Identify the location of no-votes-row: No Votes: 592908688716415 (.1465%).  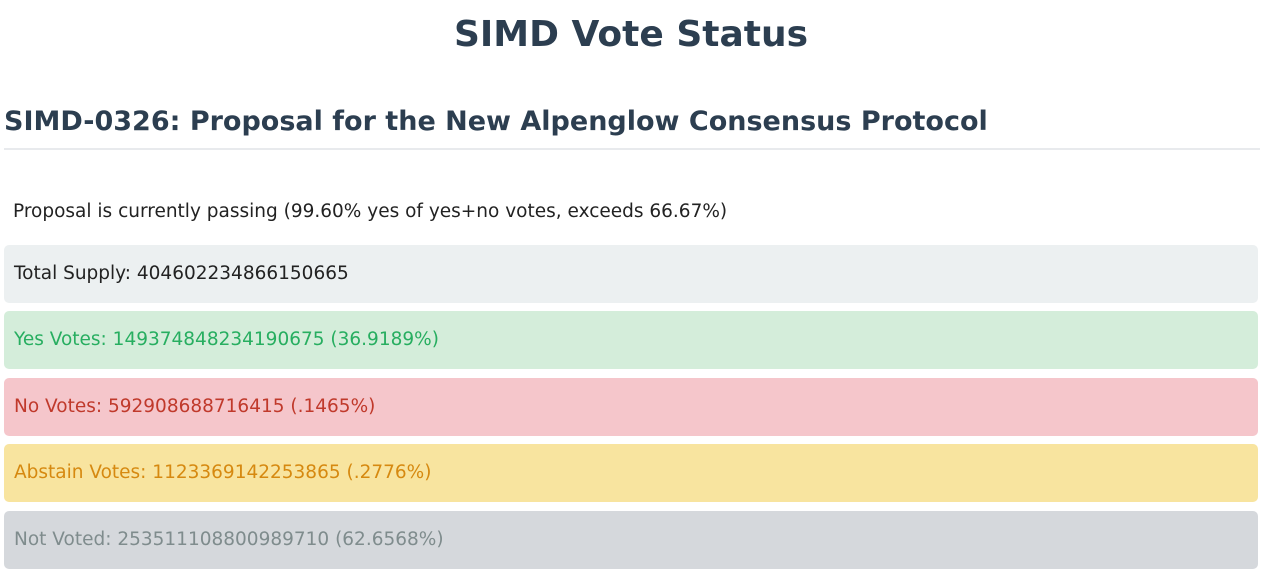
(631, 407).